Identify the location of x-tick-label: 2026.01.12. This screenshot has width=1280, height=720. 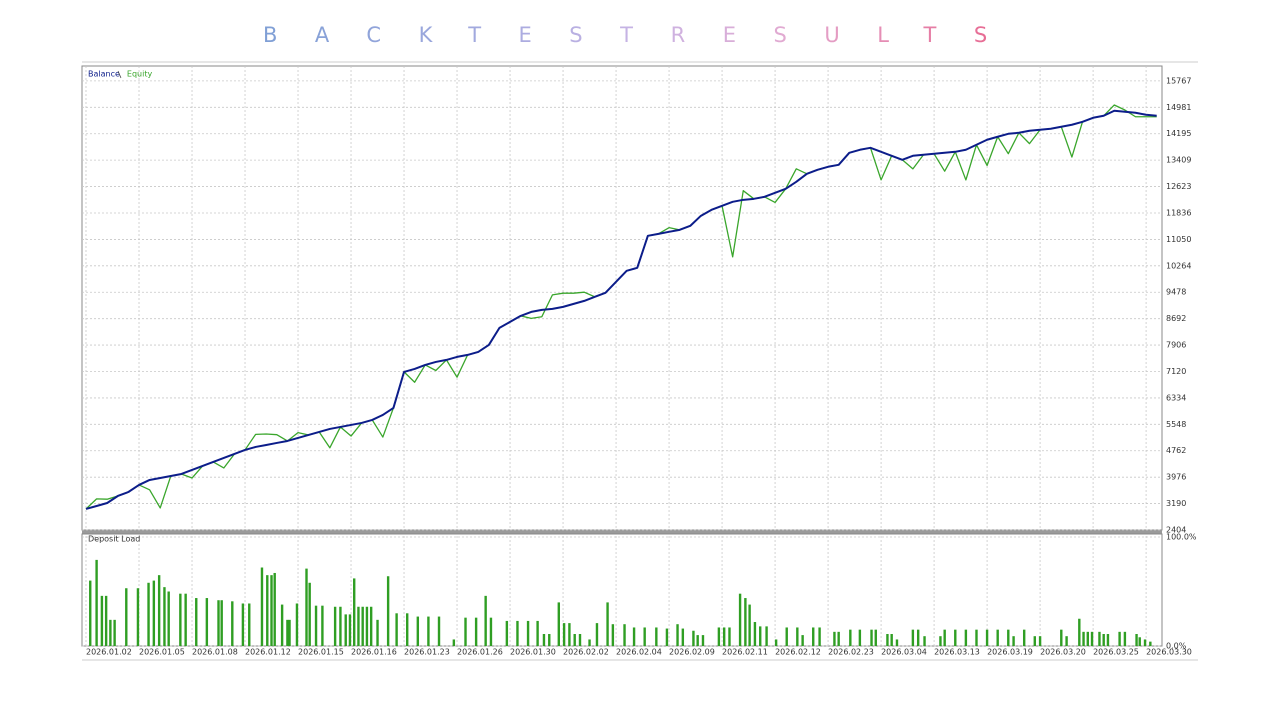
(268, 652).